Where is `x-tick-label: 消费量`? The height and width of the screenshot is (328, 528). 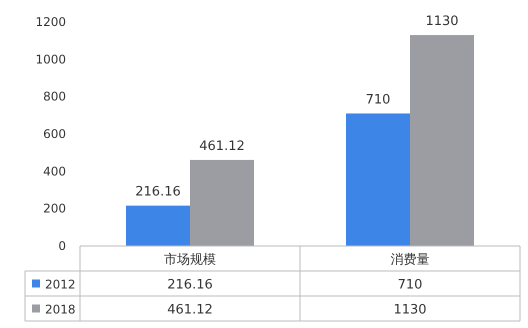 x-tick-label: 消费量 is located at coordinates (410, 260).